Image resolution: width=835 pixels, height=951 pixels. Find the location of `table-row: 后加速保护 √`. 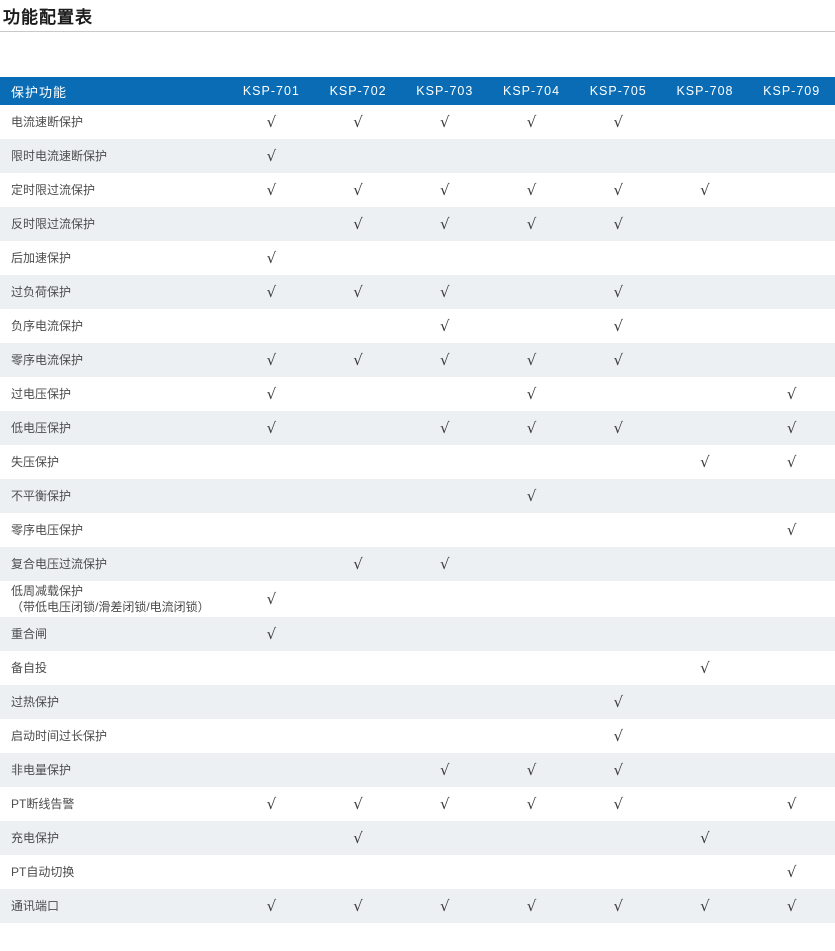

table-row: 后加速保护 √ is located at coordinates (417, 258).